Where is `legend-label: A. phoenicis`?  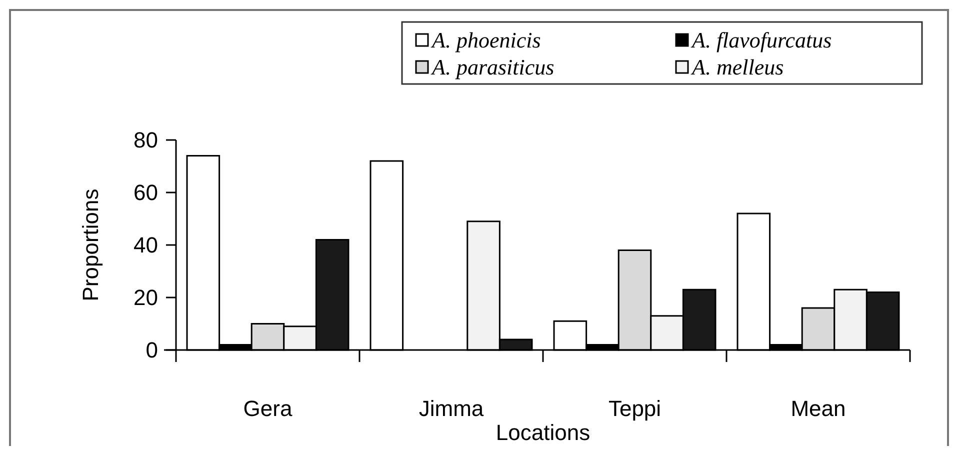 legend-label: A. phoenicis is located at coordinates (485, 40).